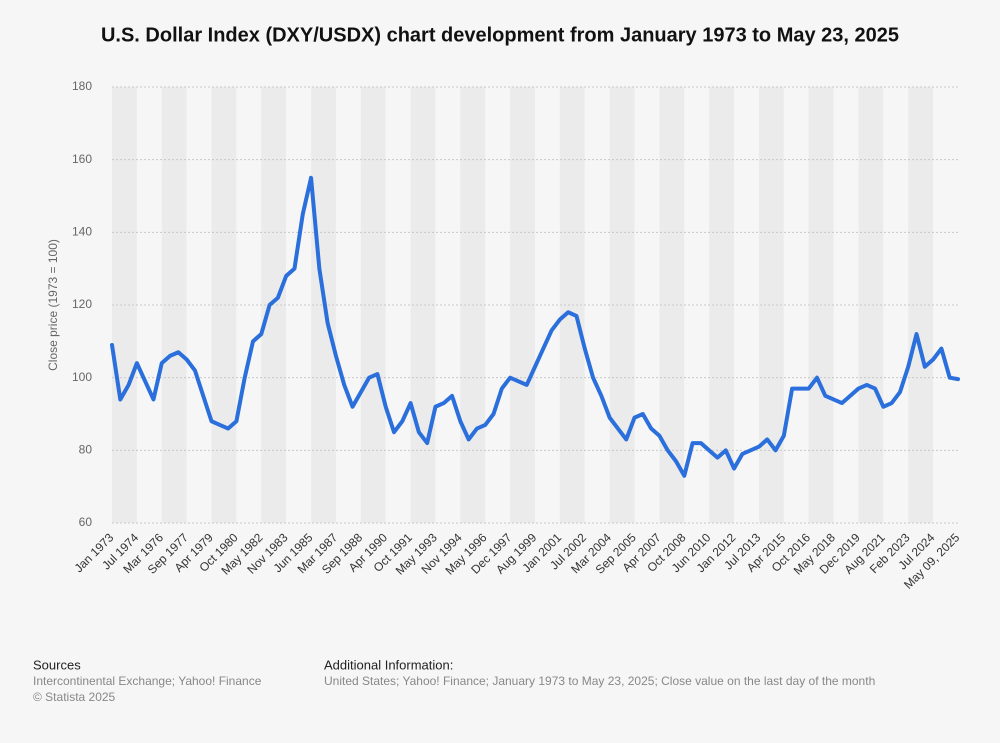  Describe the element at coordinates (82, 159) in the screenshot. I see `y-tick-label: 160` at that location.